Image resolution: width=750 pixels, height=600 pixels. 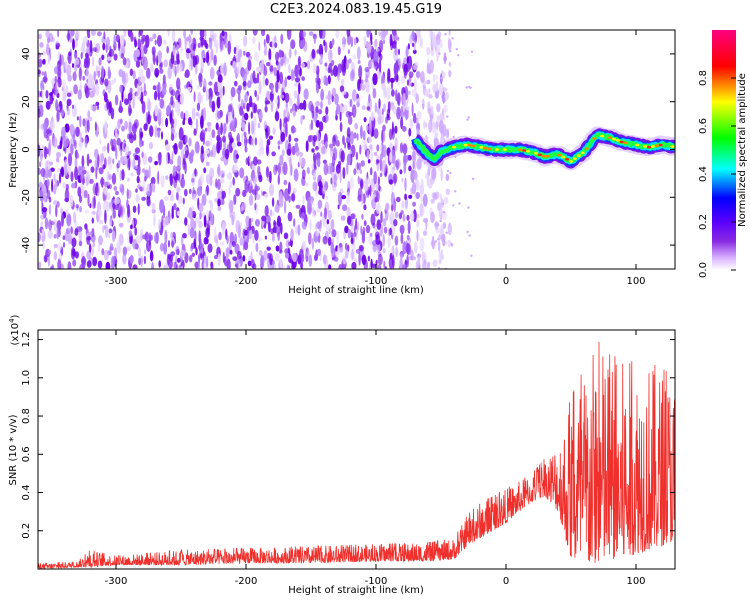 I want to click on colorbar-tick-label: 0.6, so click(x=703, y=126).